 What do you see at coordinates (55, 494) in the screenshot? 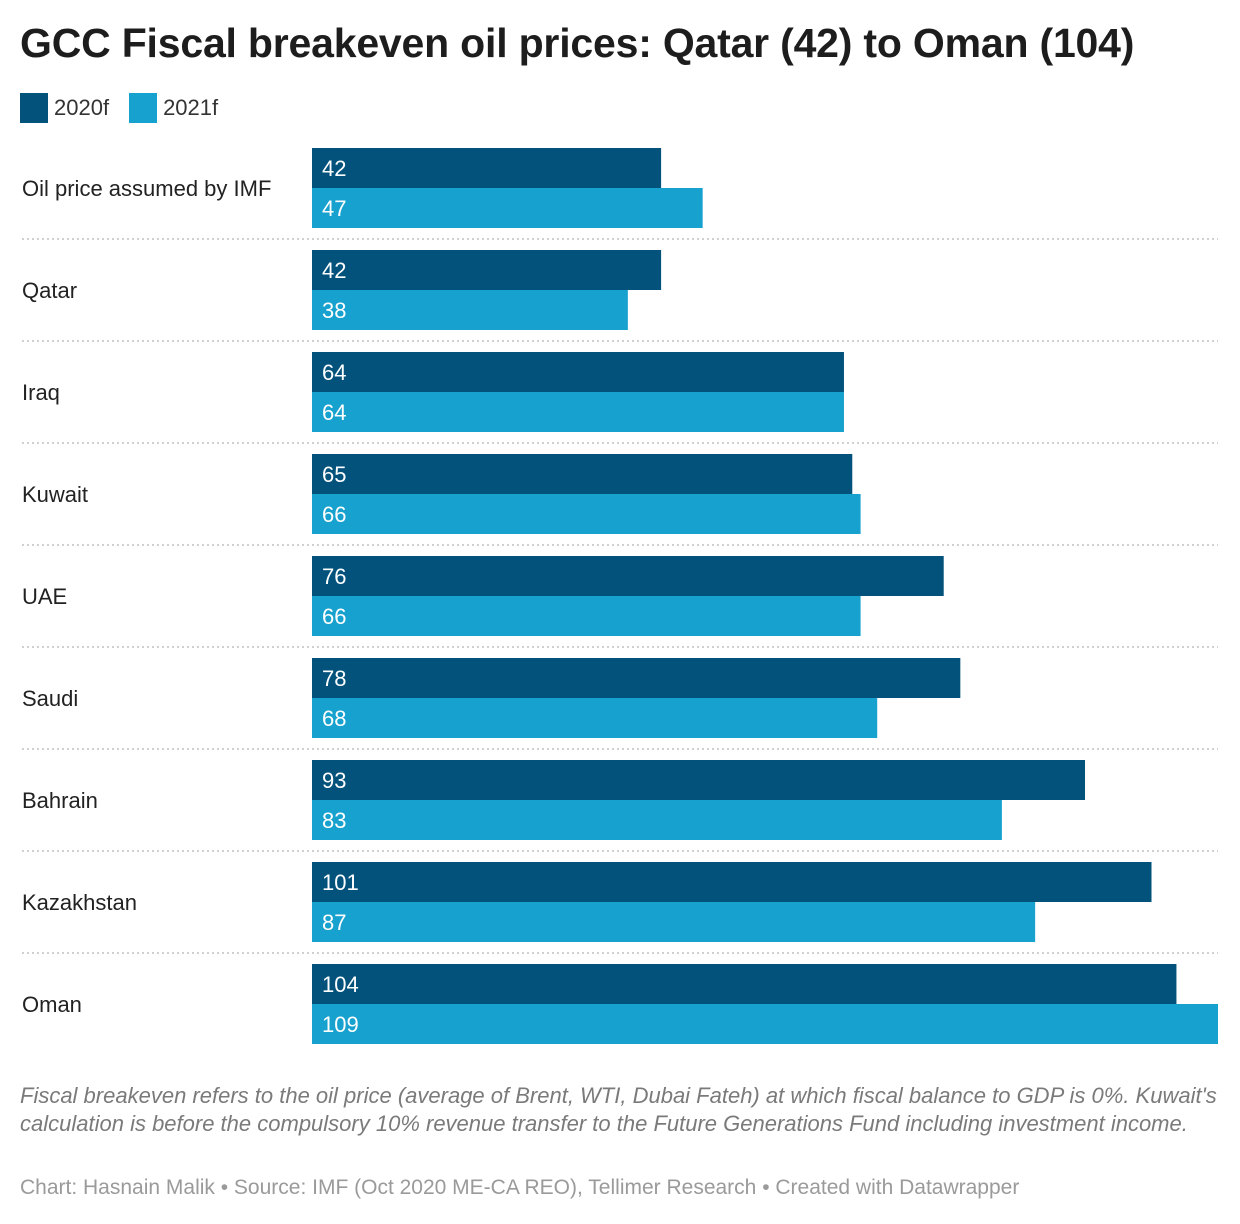
I see `category-label-kuwait: Kuwait` at bounding box center [55, 494].